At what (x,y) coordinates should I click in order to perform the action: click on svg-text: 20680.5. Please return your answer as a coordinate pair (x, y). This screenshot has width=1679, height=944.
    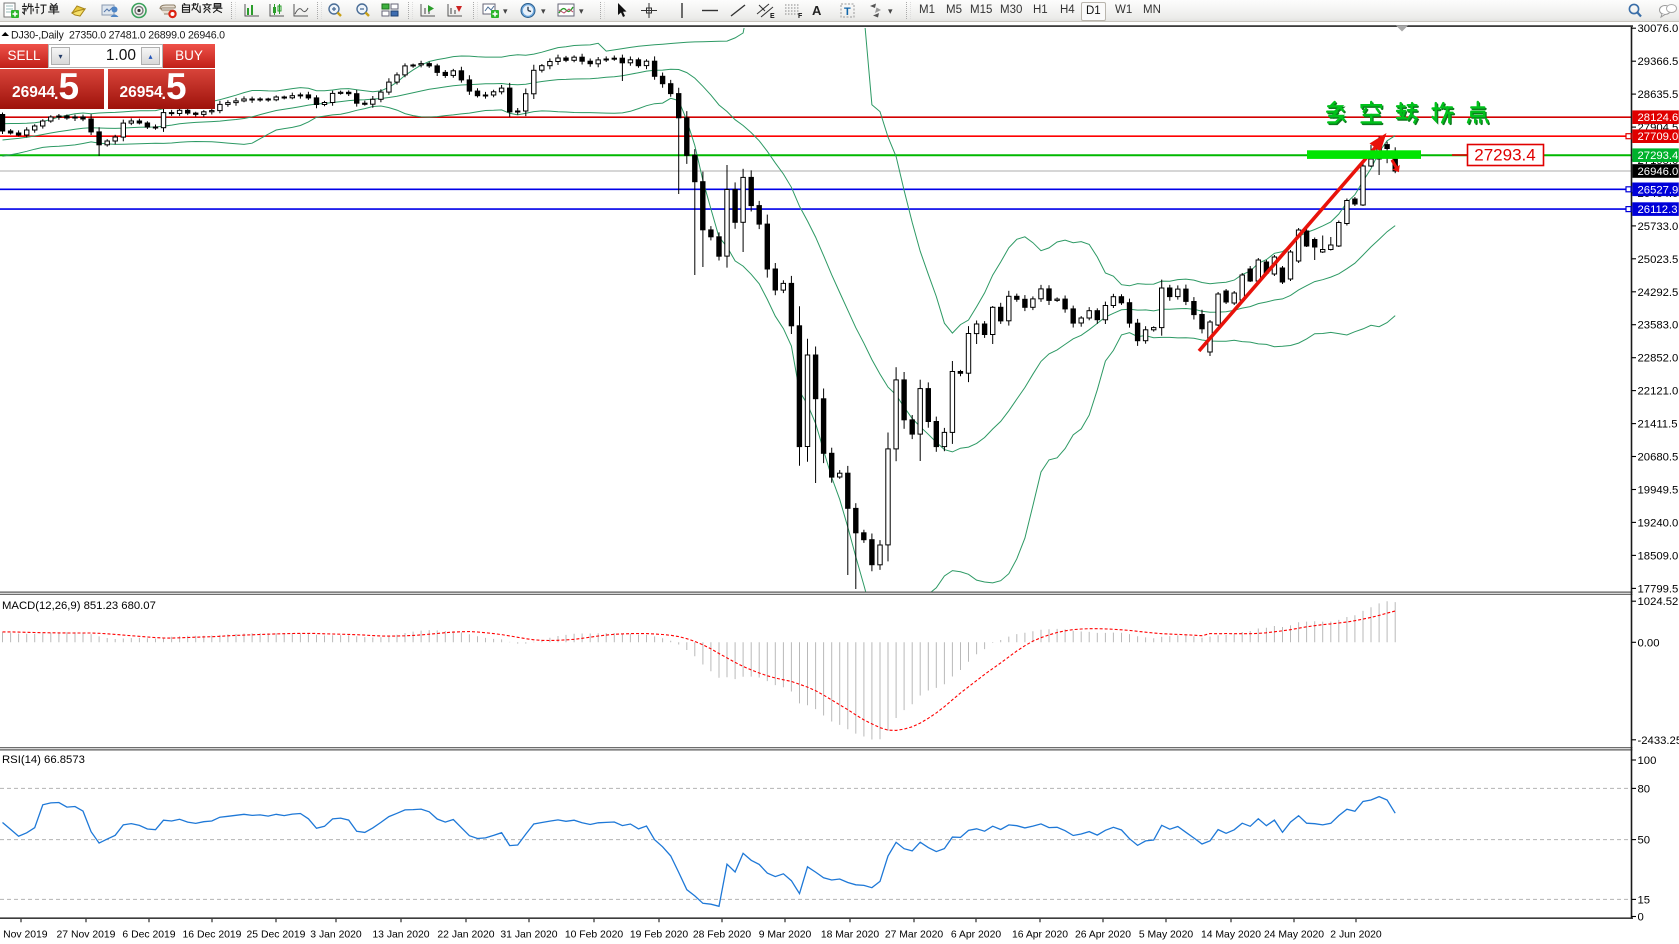
    Looking at the image, I should click on (1658, 458).